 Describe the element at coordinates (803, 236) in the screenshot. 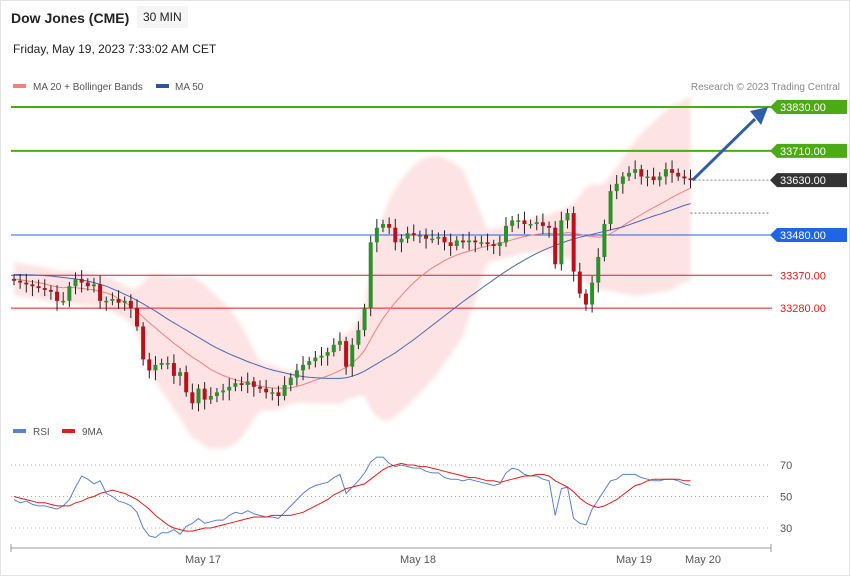

I see `level-33480-label: 33480.00` at that location.